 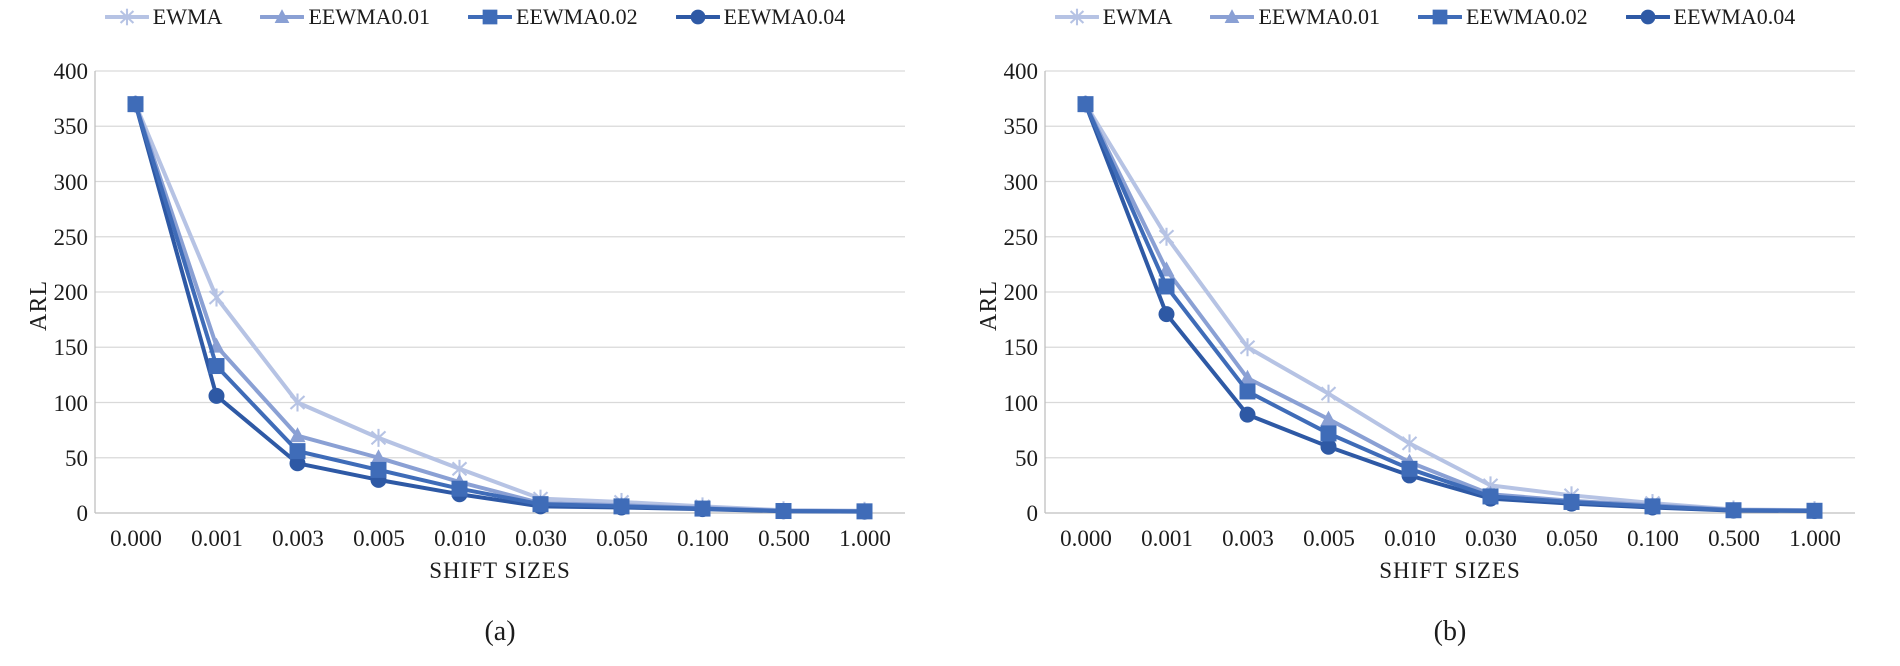 What do you see at coordinates (1026, 458) in the screenshot?
I see `y-axis-tick-label: 50` at bounding box center [1026, 458].